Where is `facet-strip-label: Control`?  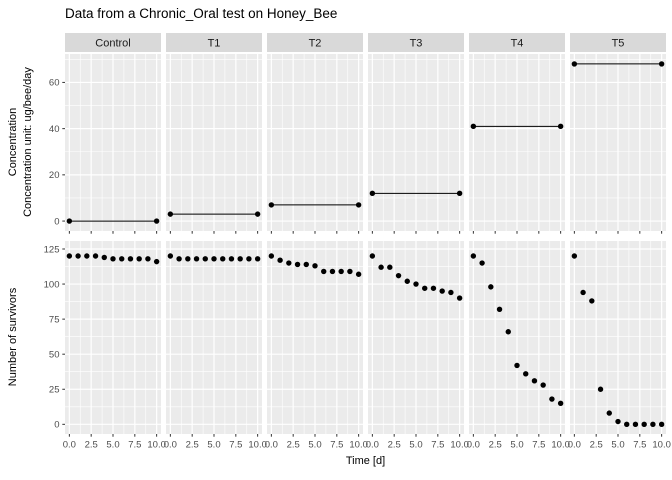
facet-strip-label: Control is located at coordinates (112, 44).